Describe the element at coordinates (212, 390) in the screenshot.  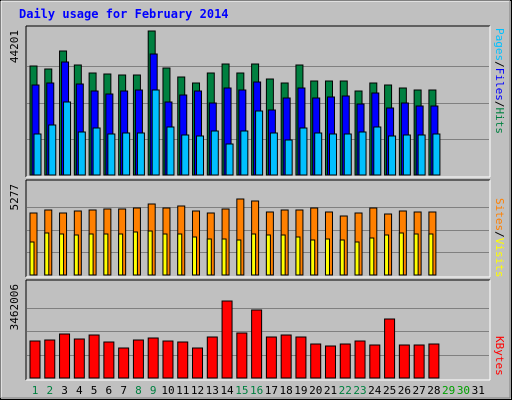
I see `x-tick-label: 13` at that location.